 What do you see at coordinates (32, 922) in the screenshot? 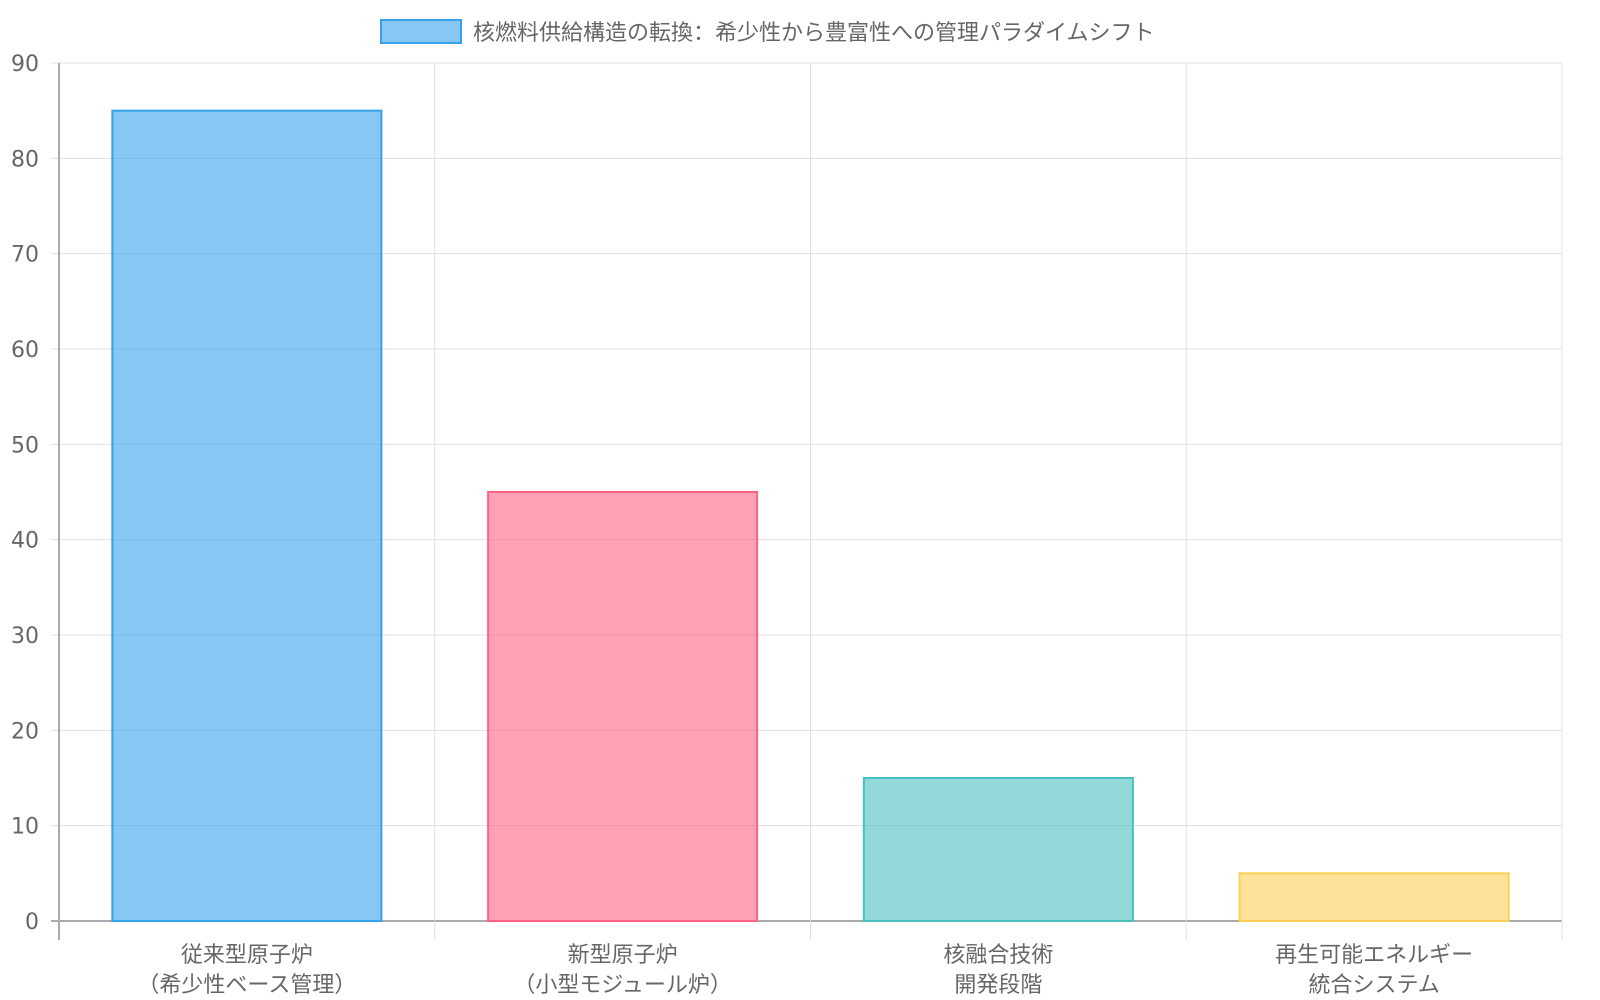
I see `y-tick-label: 0` at bounding box center [32, 922].